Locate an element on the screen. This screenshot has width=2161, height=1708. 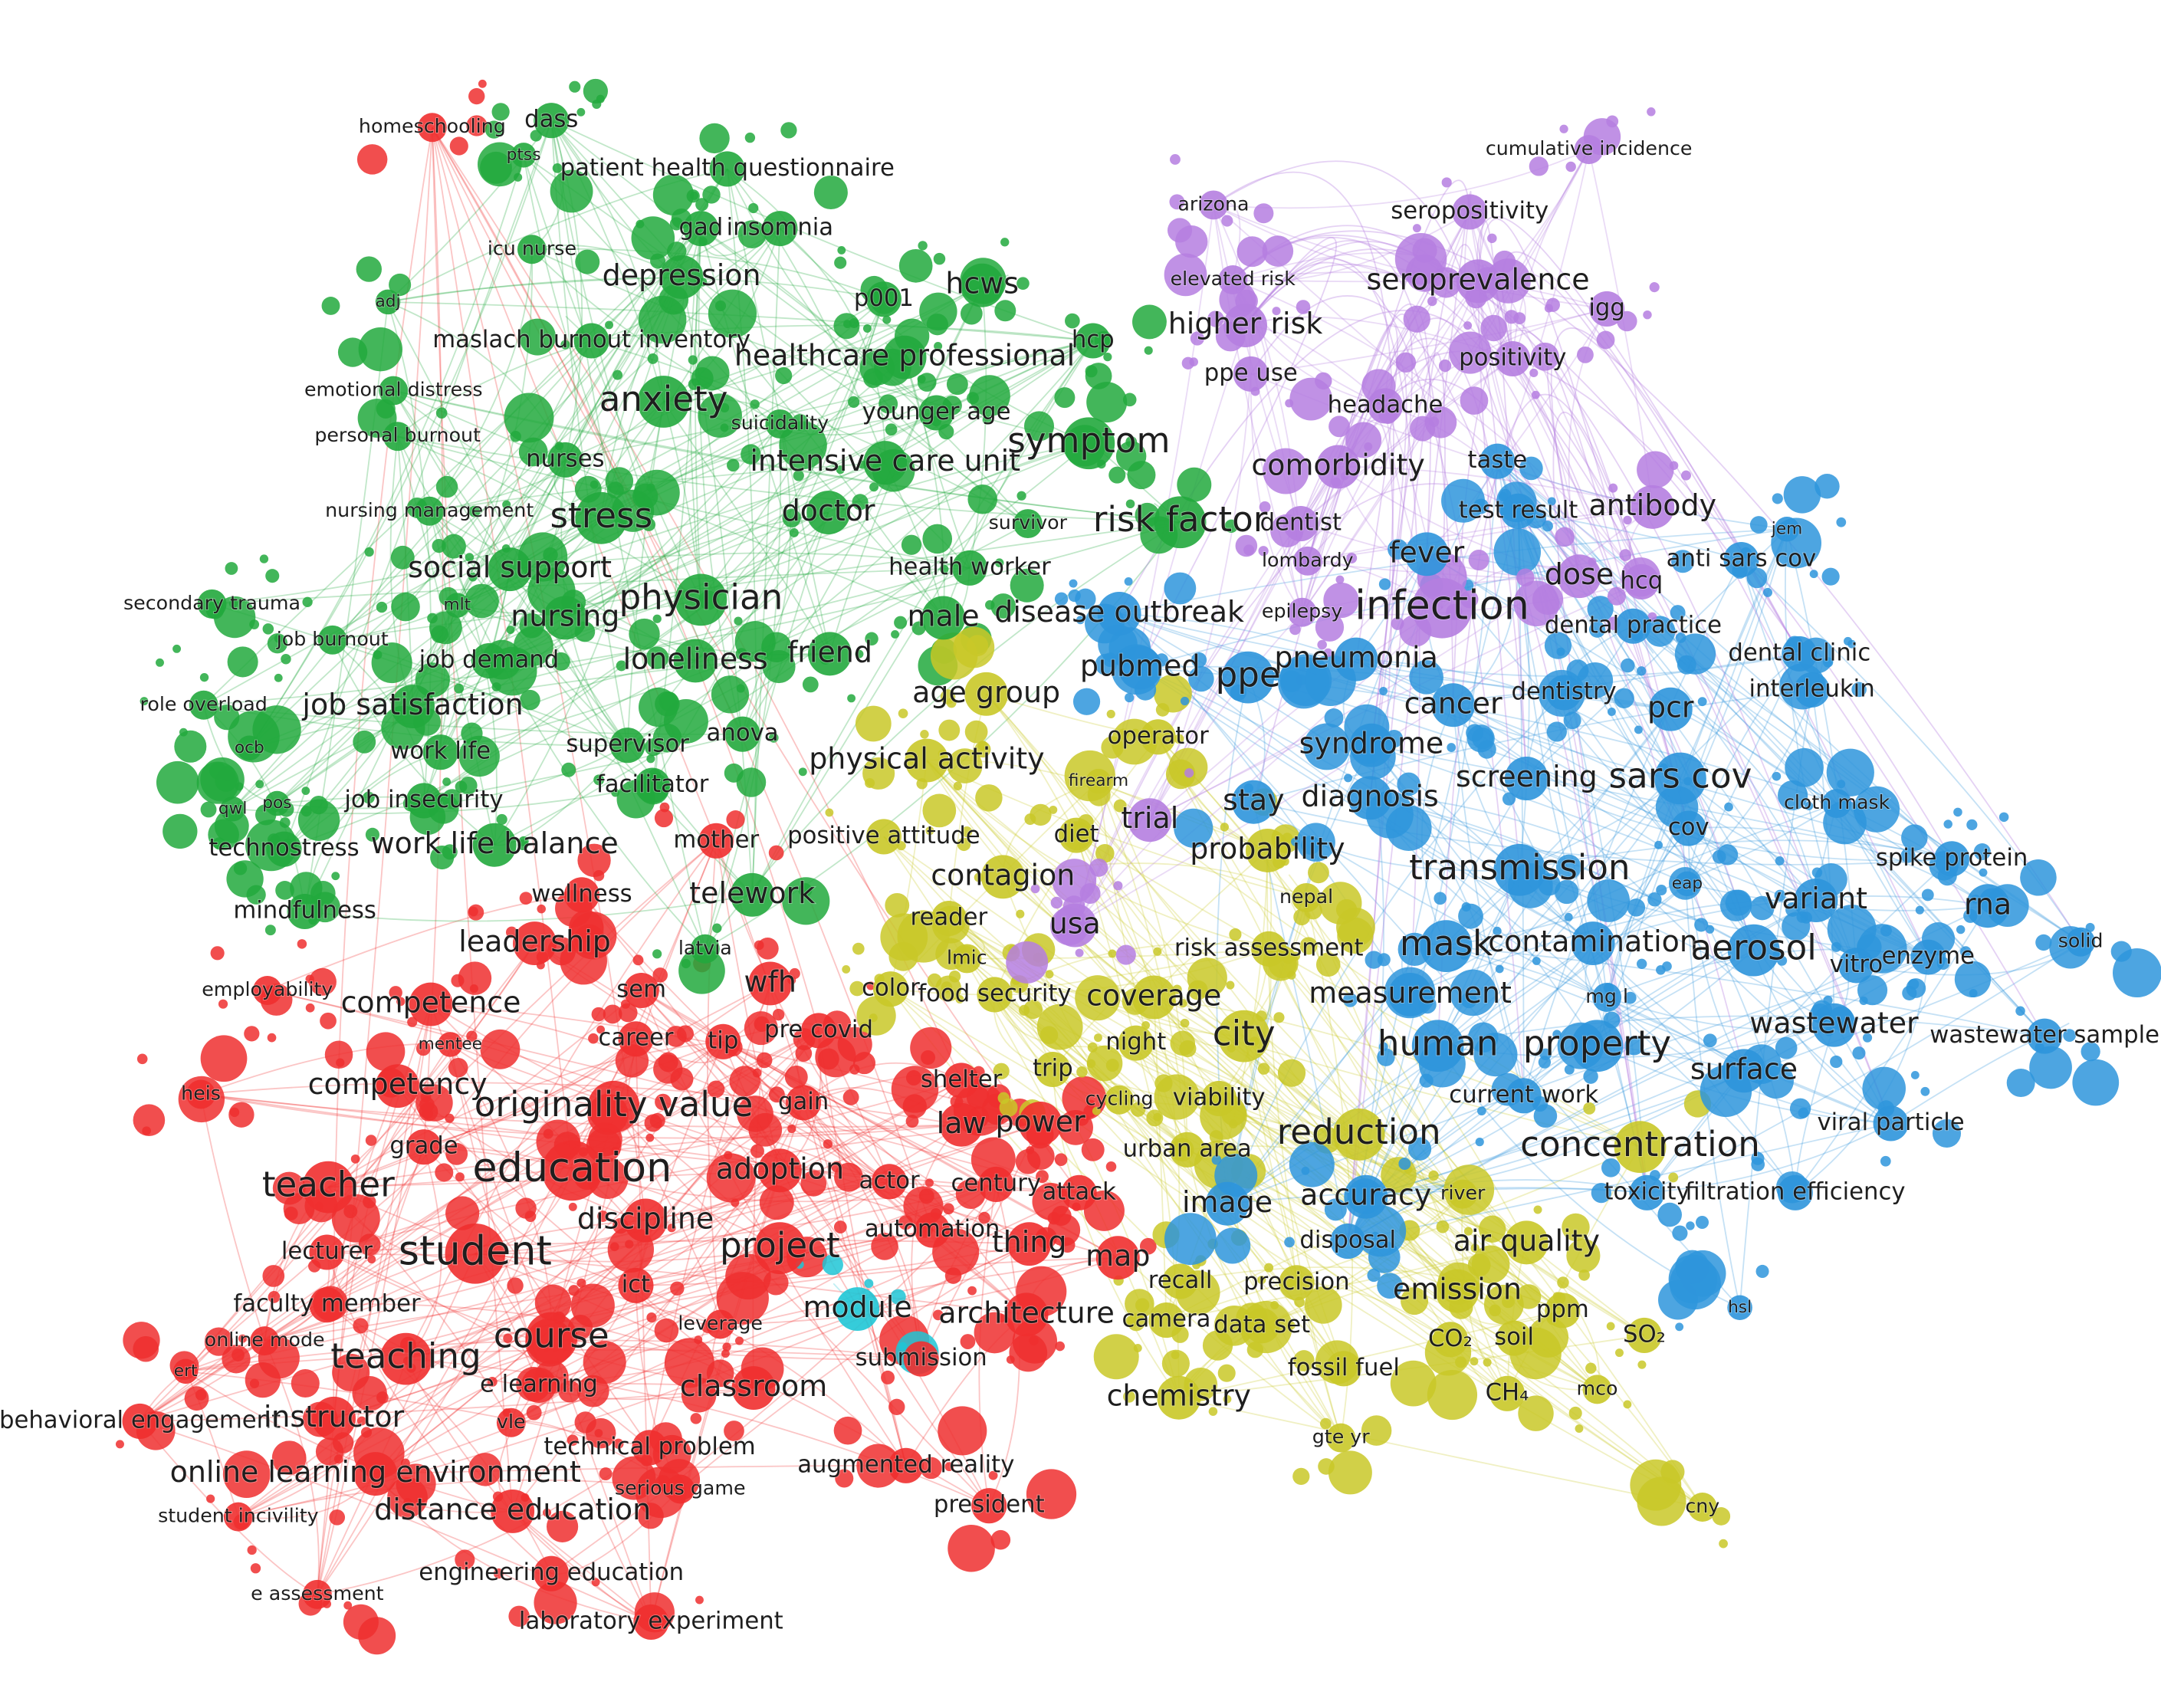
keyword-label: property is located at coordinates (1597, 1043).